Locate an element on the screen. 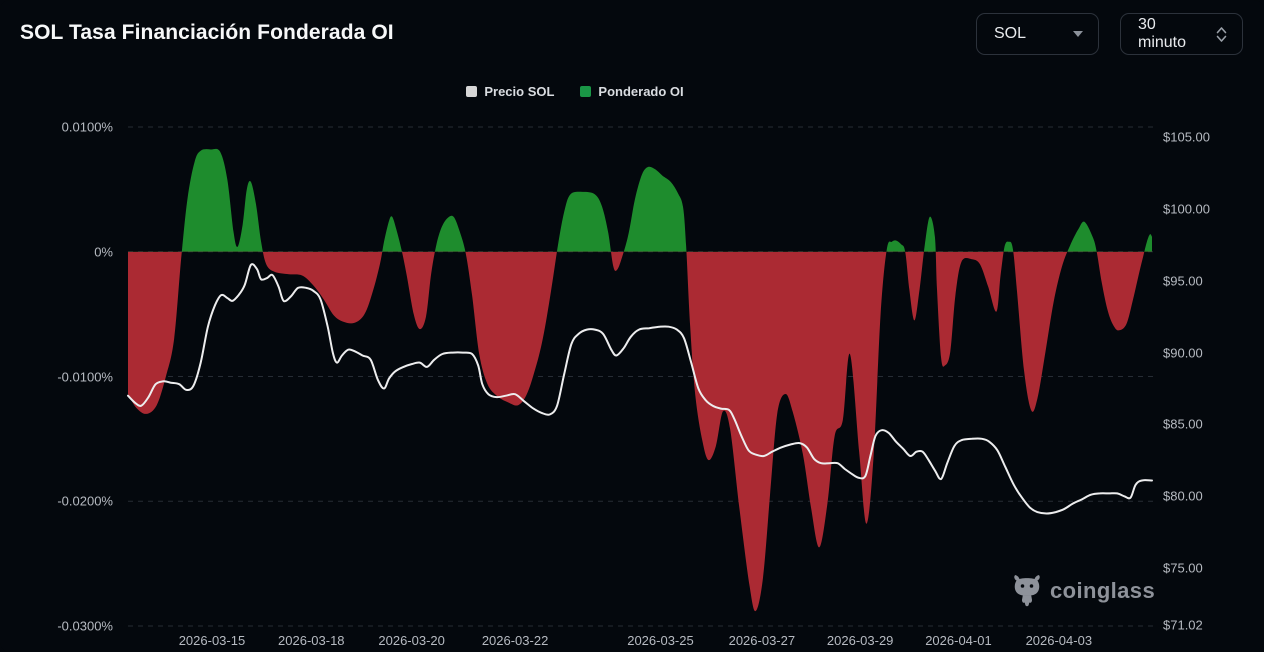 The height and width of the screenshot is (652, 1264). y-axis-label-right: $75.00 is located at coordinates (1183, 568).